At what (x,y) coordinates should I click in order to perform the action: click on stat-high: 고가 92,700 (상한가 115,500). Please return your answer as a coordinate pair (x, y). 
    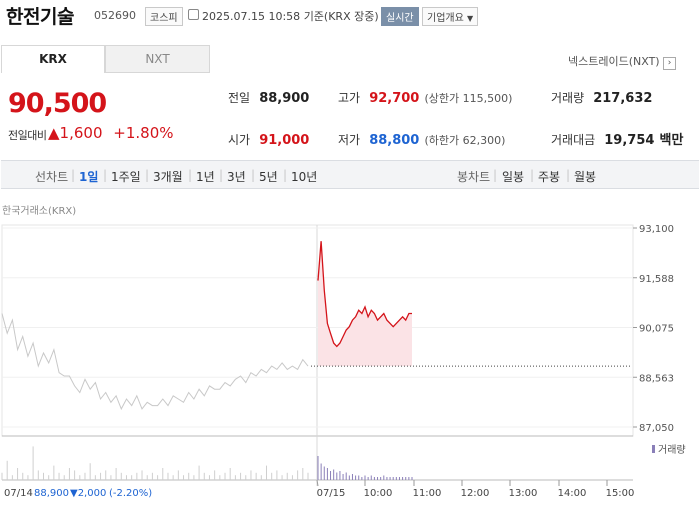
    Looking at the image, I should click on (425, 98).